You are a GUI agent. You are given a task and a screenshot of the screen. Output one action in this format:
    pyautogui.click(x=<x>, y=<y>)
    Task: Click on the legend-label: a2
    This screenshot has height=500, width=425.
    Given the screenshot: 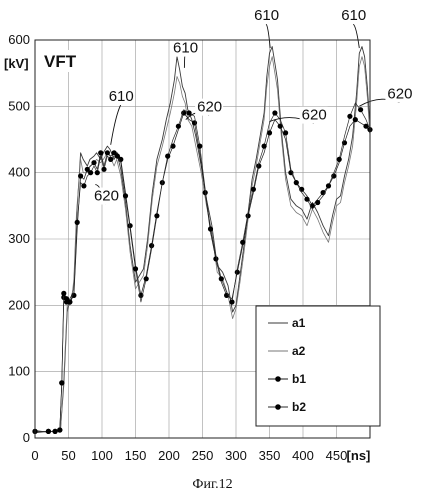 What is the action you would take?
    pyautogui.click(x=299, y=351)
    